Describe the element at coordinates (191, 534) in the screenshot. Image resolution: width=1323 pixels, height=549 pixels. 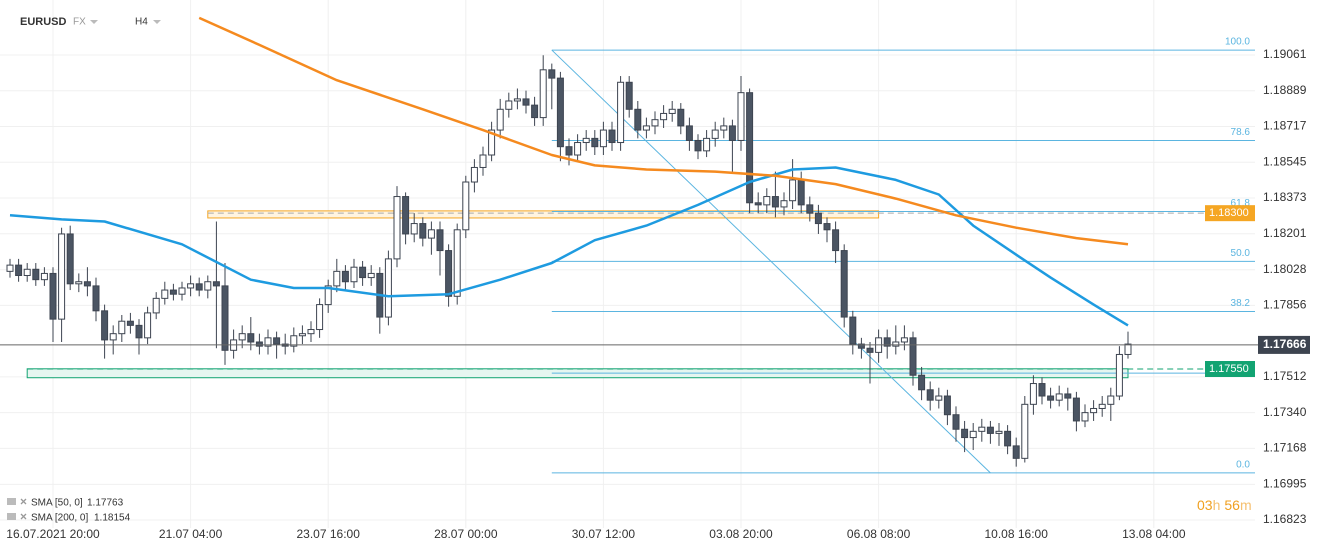
I see `x-tick-label: 21.07 04:00` at that location.